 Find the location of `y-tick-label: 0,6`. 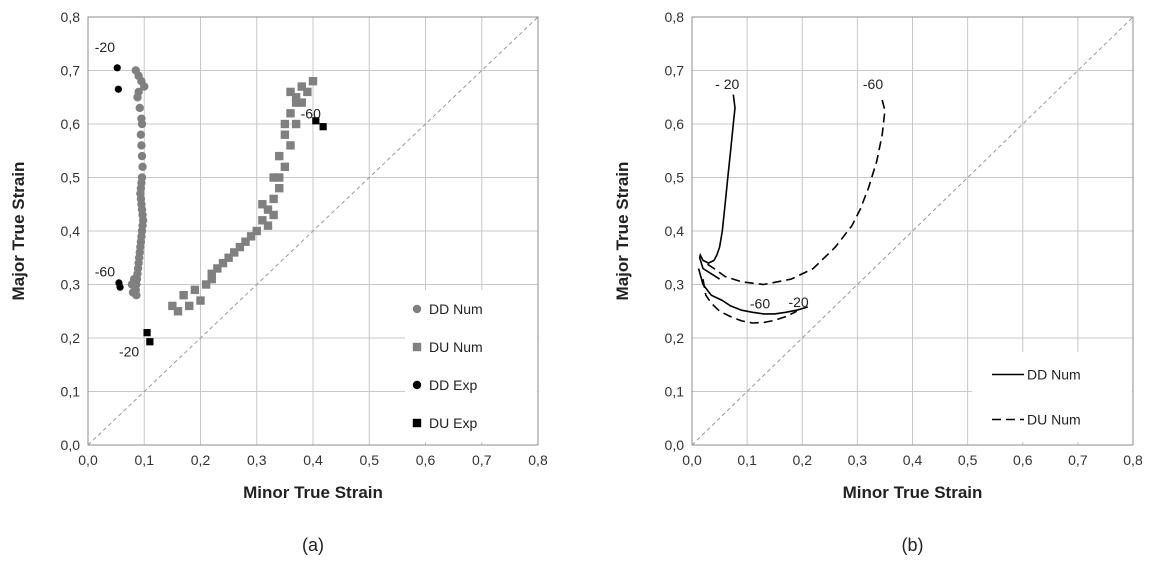

y-tick-label: 0,6 is located at coordinates (71, 124).